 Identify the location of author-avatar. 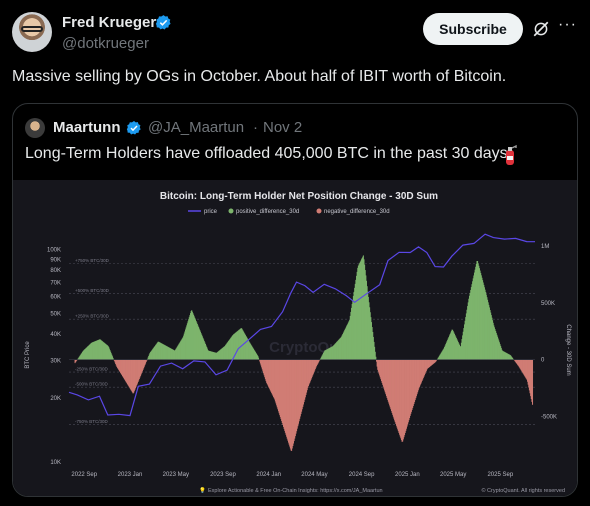
(32, 32).